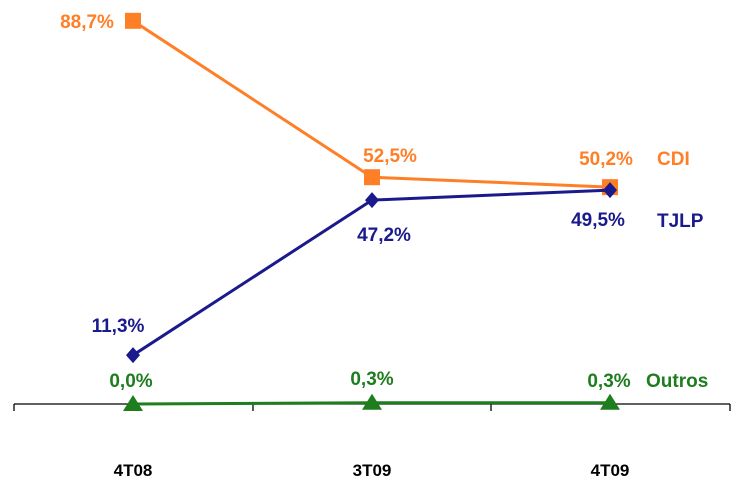 The image size is (736, 479). I want to click on x-tick-label-4t08: 4T08, so click(133, 470).